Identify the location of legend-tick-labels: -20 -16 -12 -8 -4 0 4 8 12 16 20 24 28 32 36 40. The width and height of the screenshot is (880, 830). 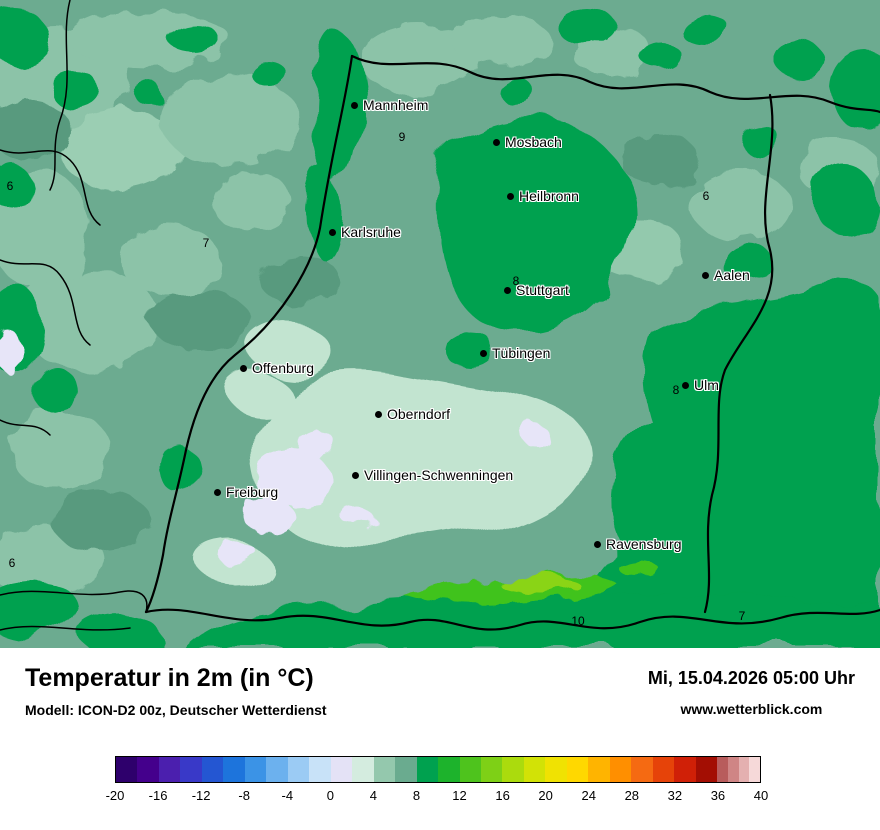
(437, 798).